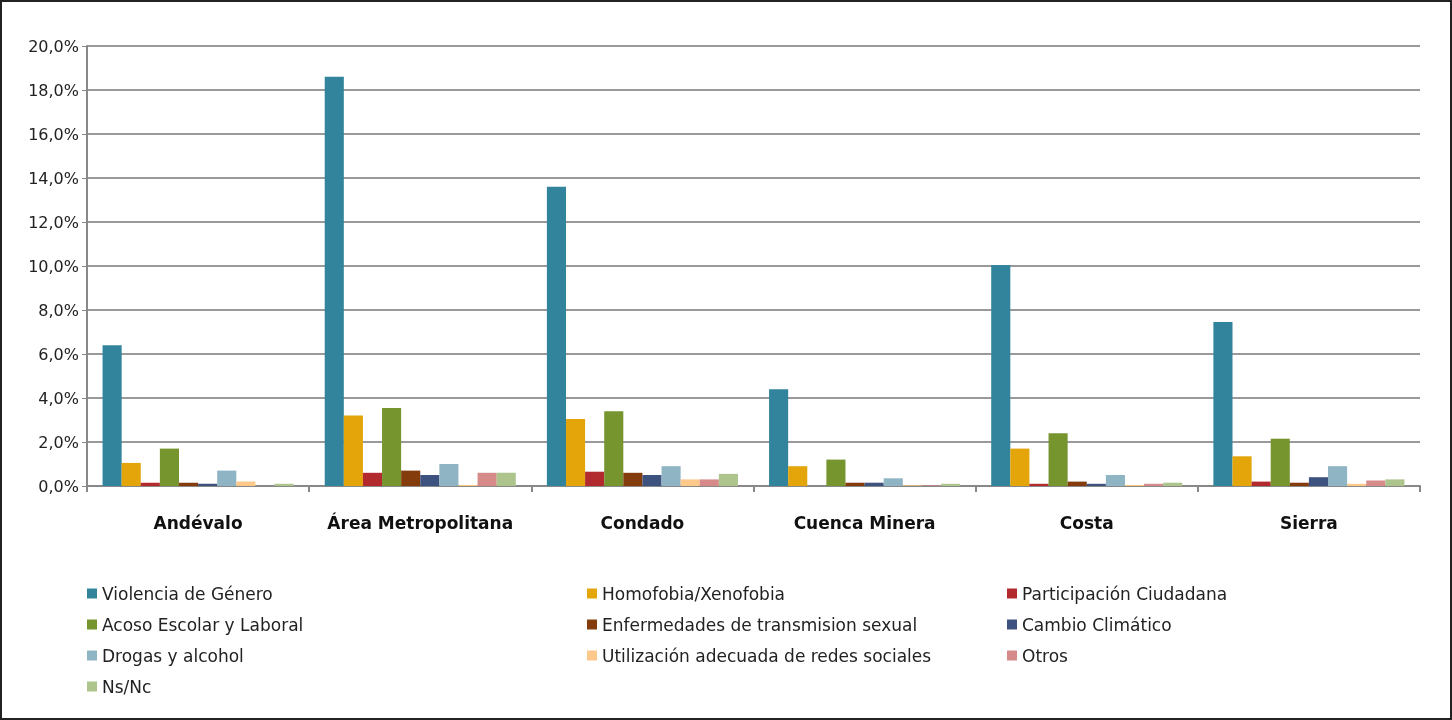  Describe the element at coordinates (864, 522) in the screenshot. I see `x-tick-label: Cuenca Minera` at that location.